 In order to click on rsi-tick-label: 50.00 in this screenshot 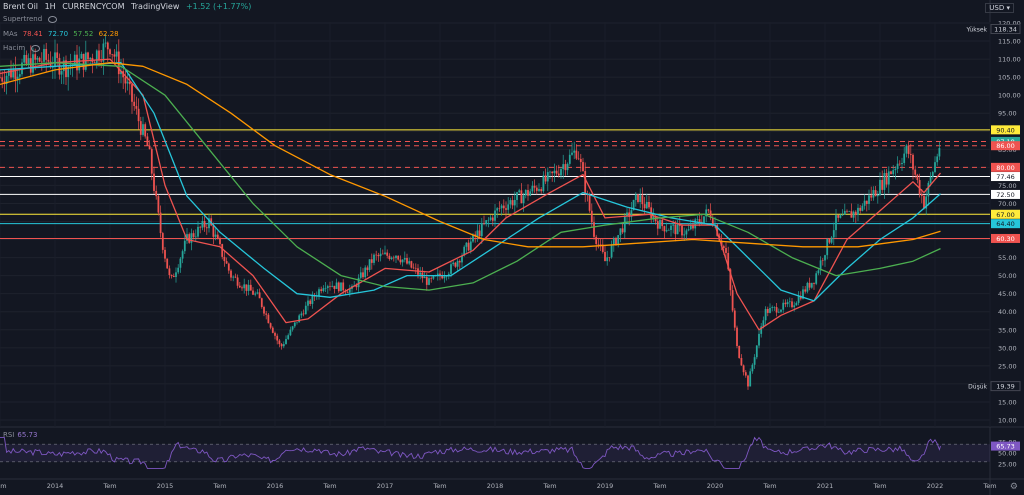, I will do `click(1007, 454)`.